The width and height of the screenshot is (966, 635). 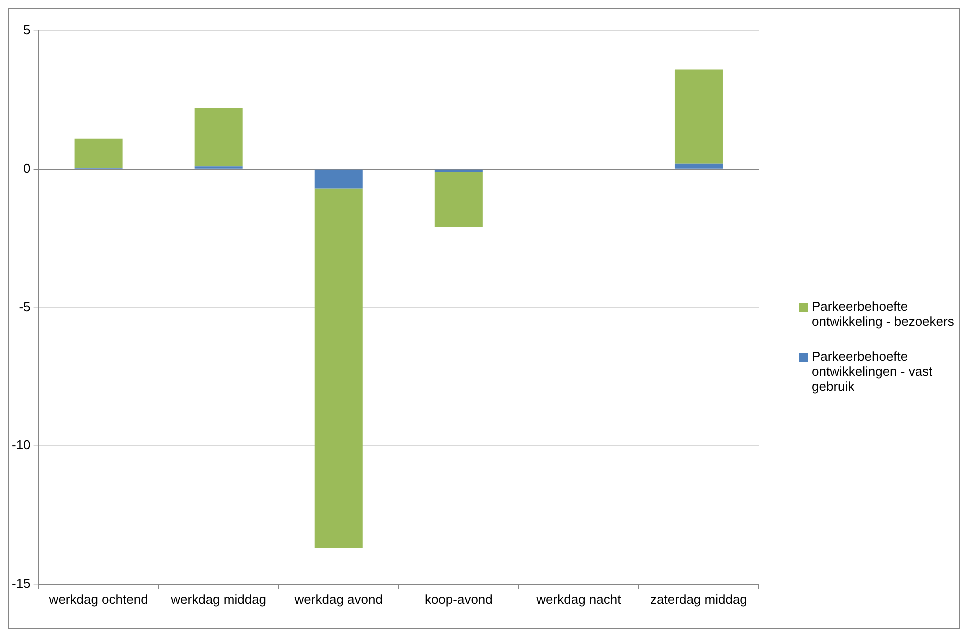 What do you see at coordinates (21, 583) in the screenshot?
I see `y-tick-label: -15` at bounding box center [21, 583].